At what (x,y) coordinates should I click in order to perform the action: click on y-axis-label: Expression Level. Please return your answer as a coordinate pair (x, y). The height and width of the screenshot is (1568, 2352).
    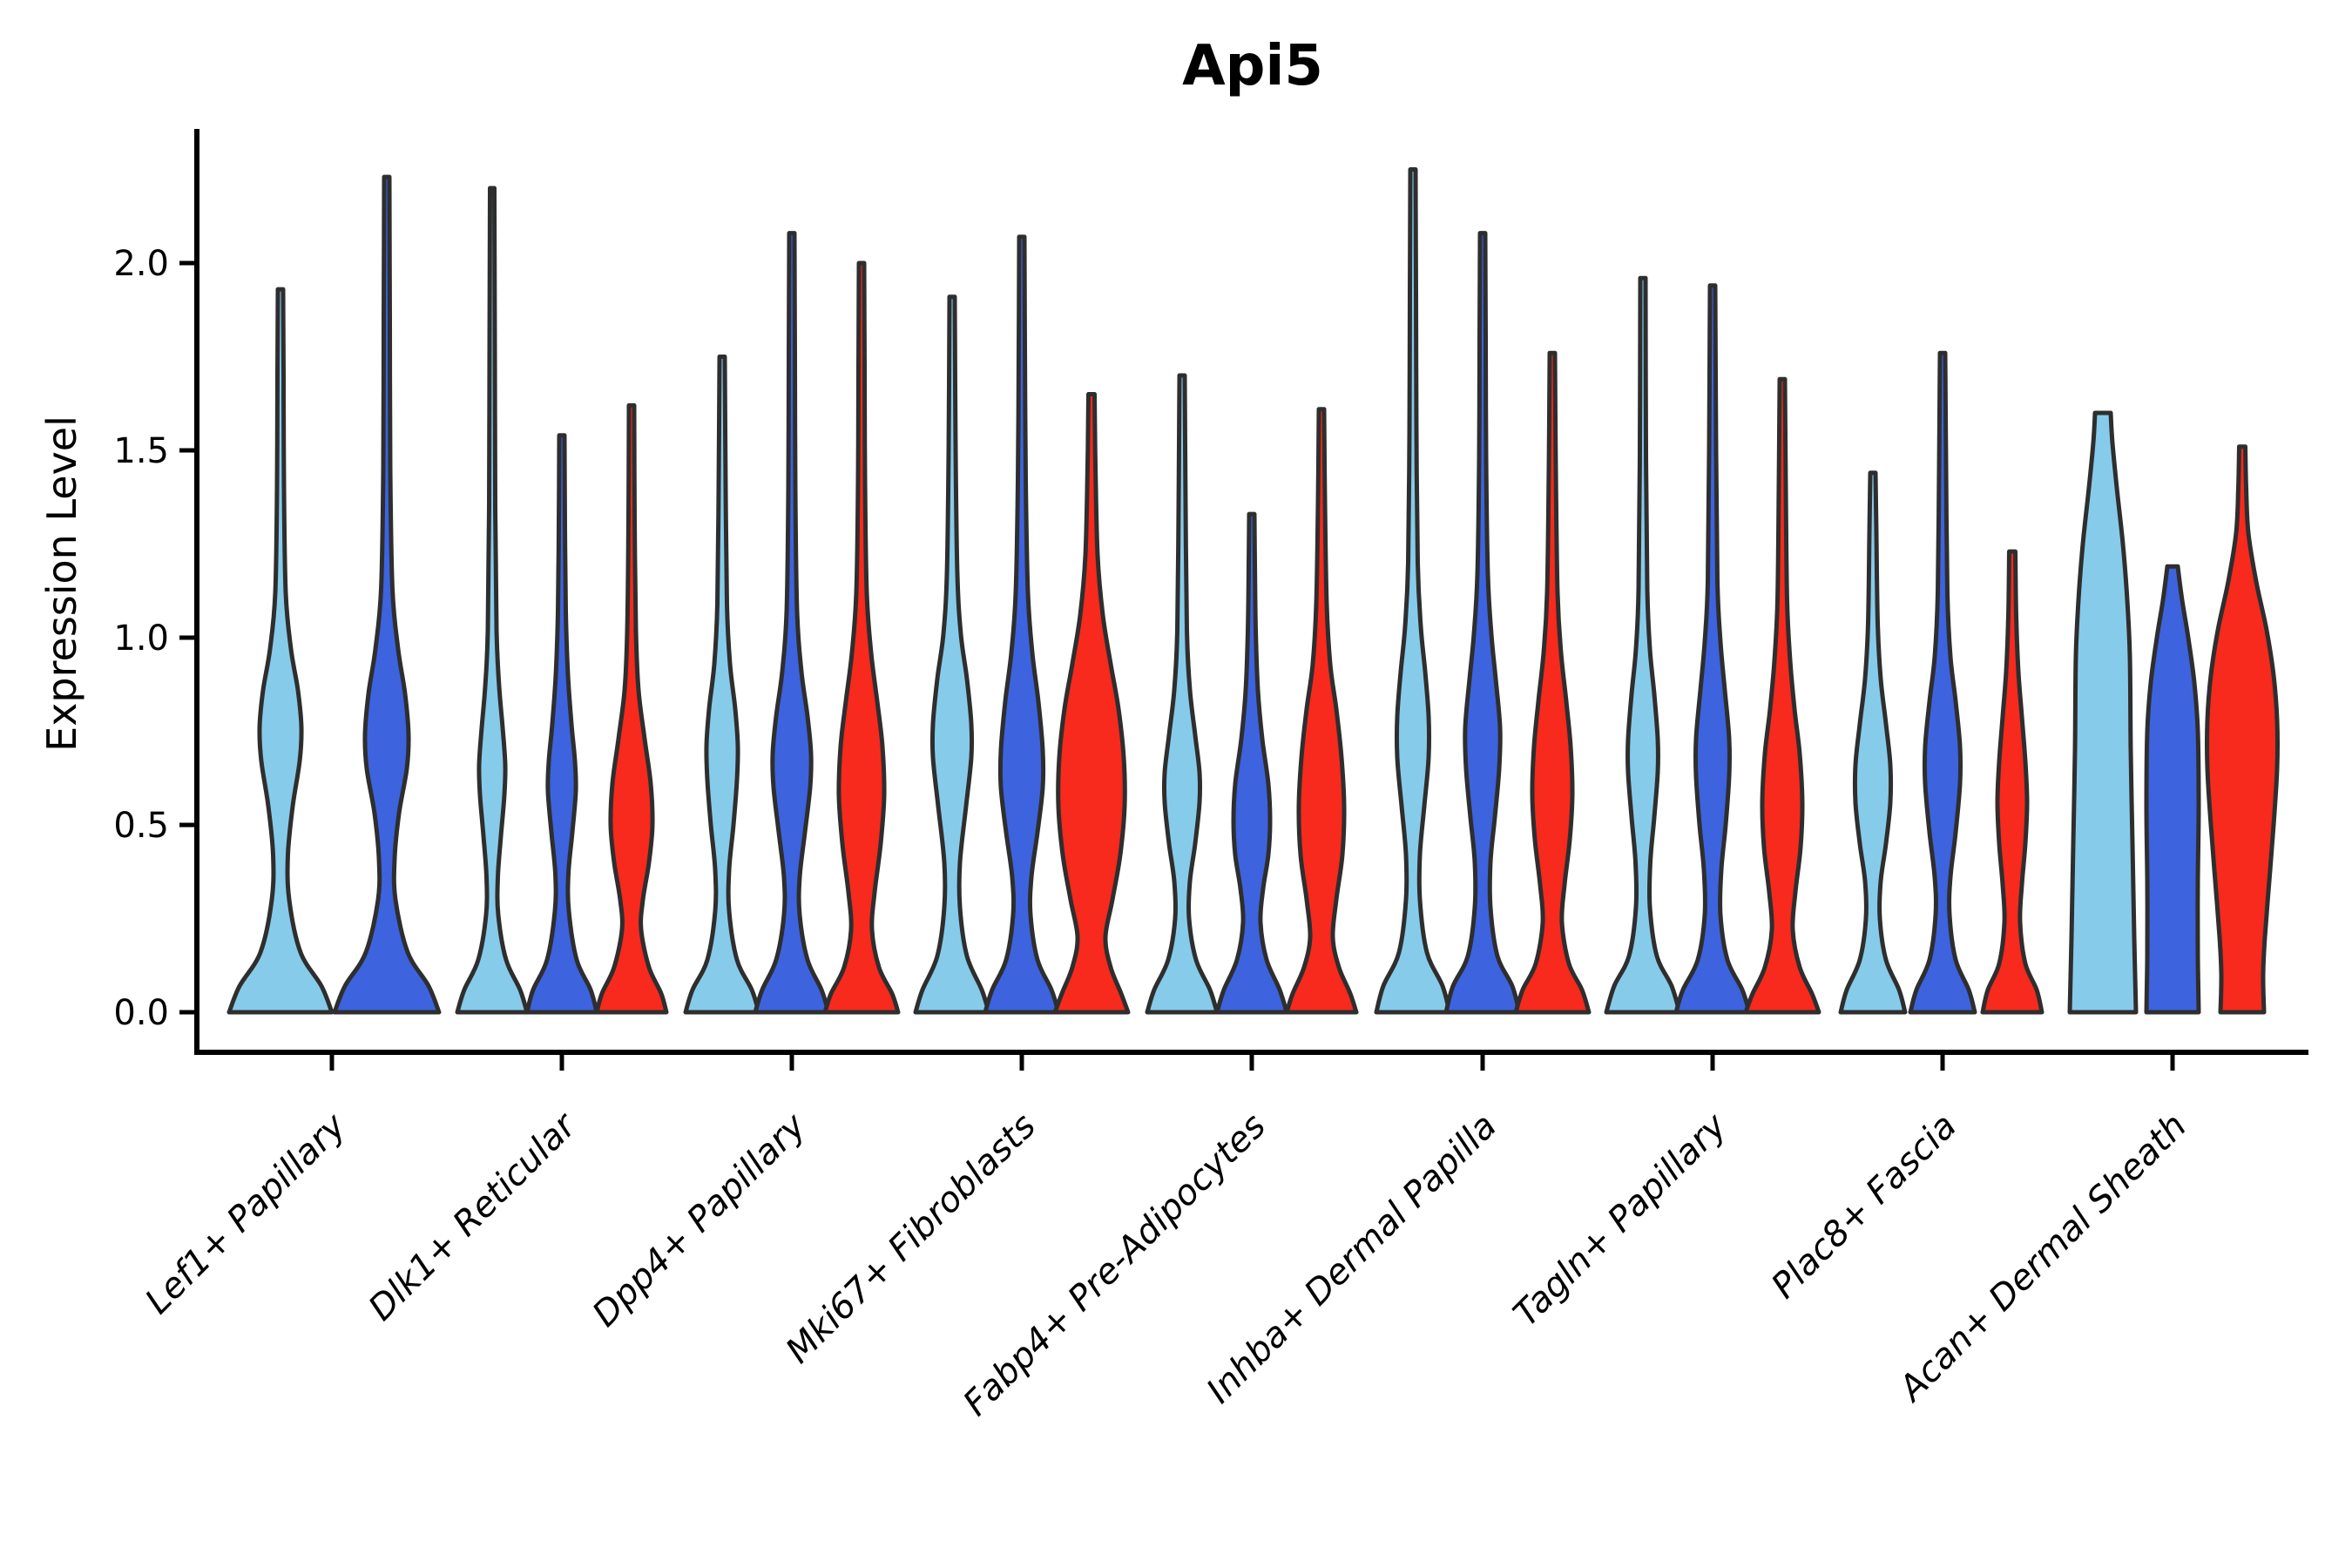
    Looking at the image, I should click on (61, 584).